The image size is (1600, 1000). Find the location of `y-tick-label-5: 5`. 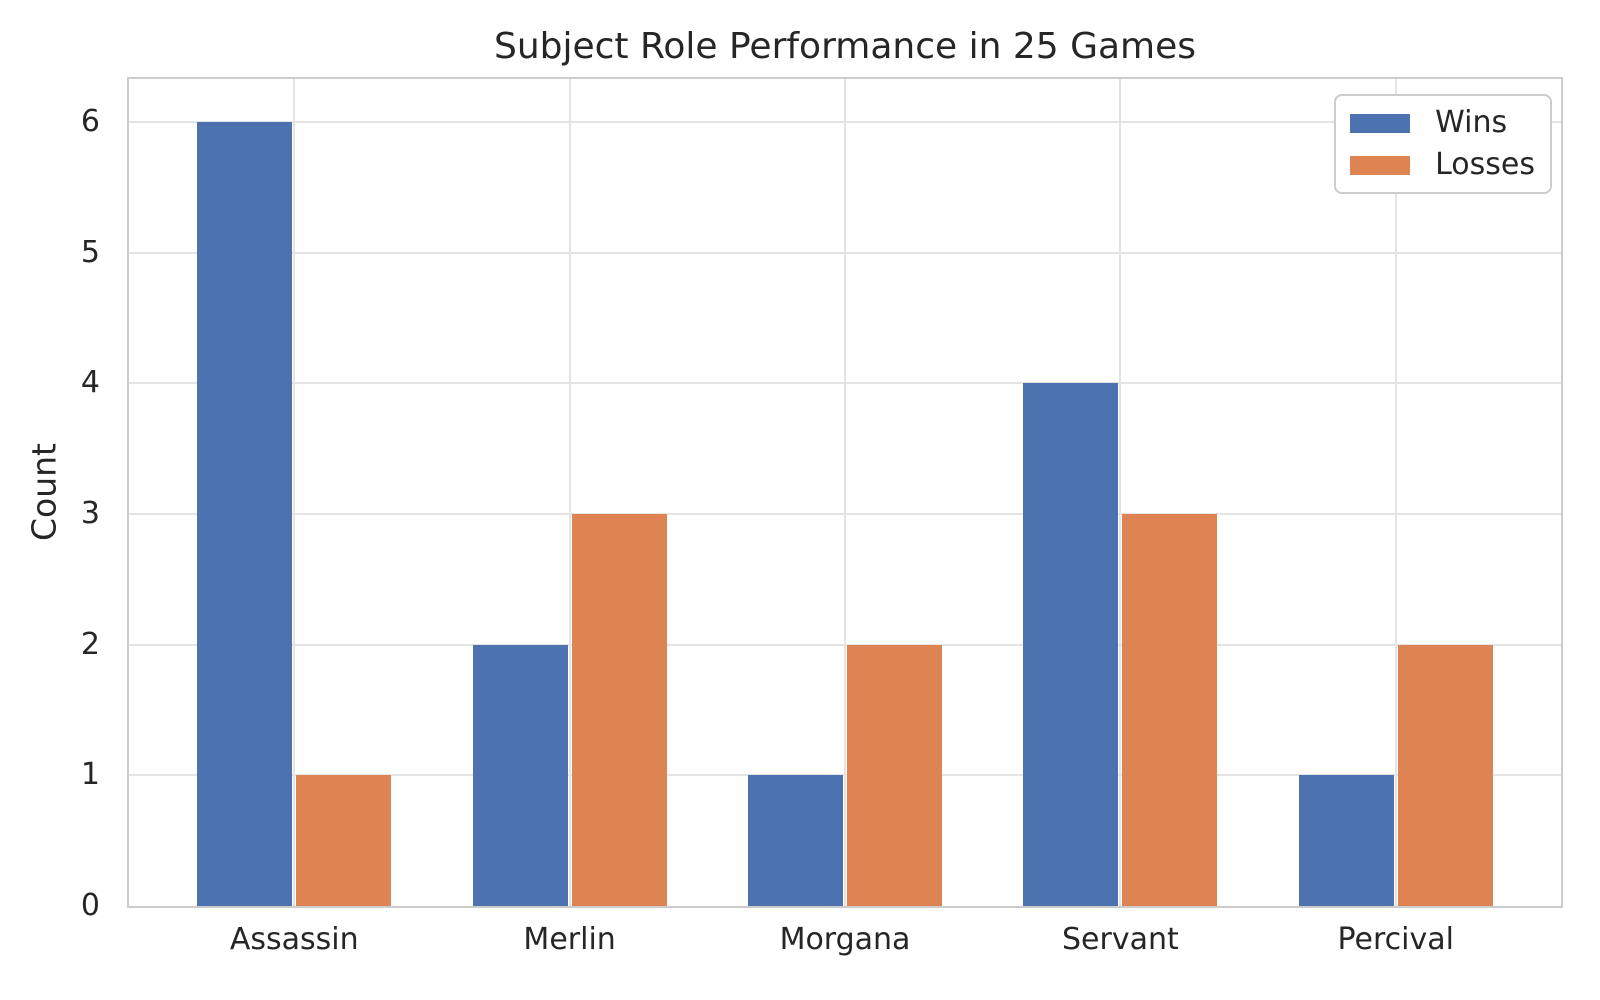

y-tick-label-5: 5 is located at coordinates (90, 252).